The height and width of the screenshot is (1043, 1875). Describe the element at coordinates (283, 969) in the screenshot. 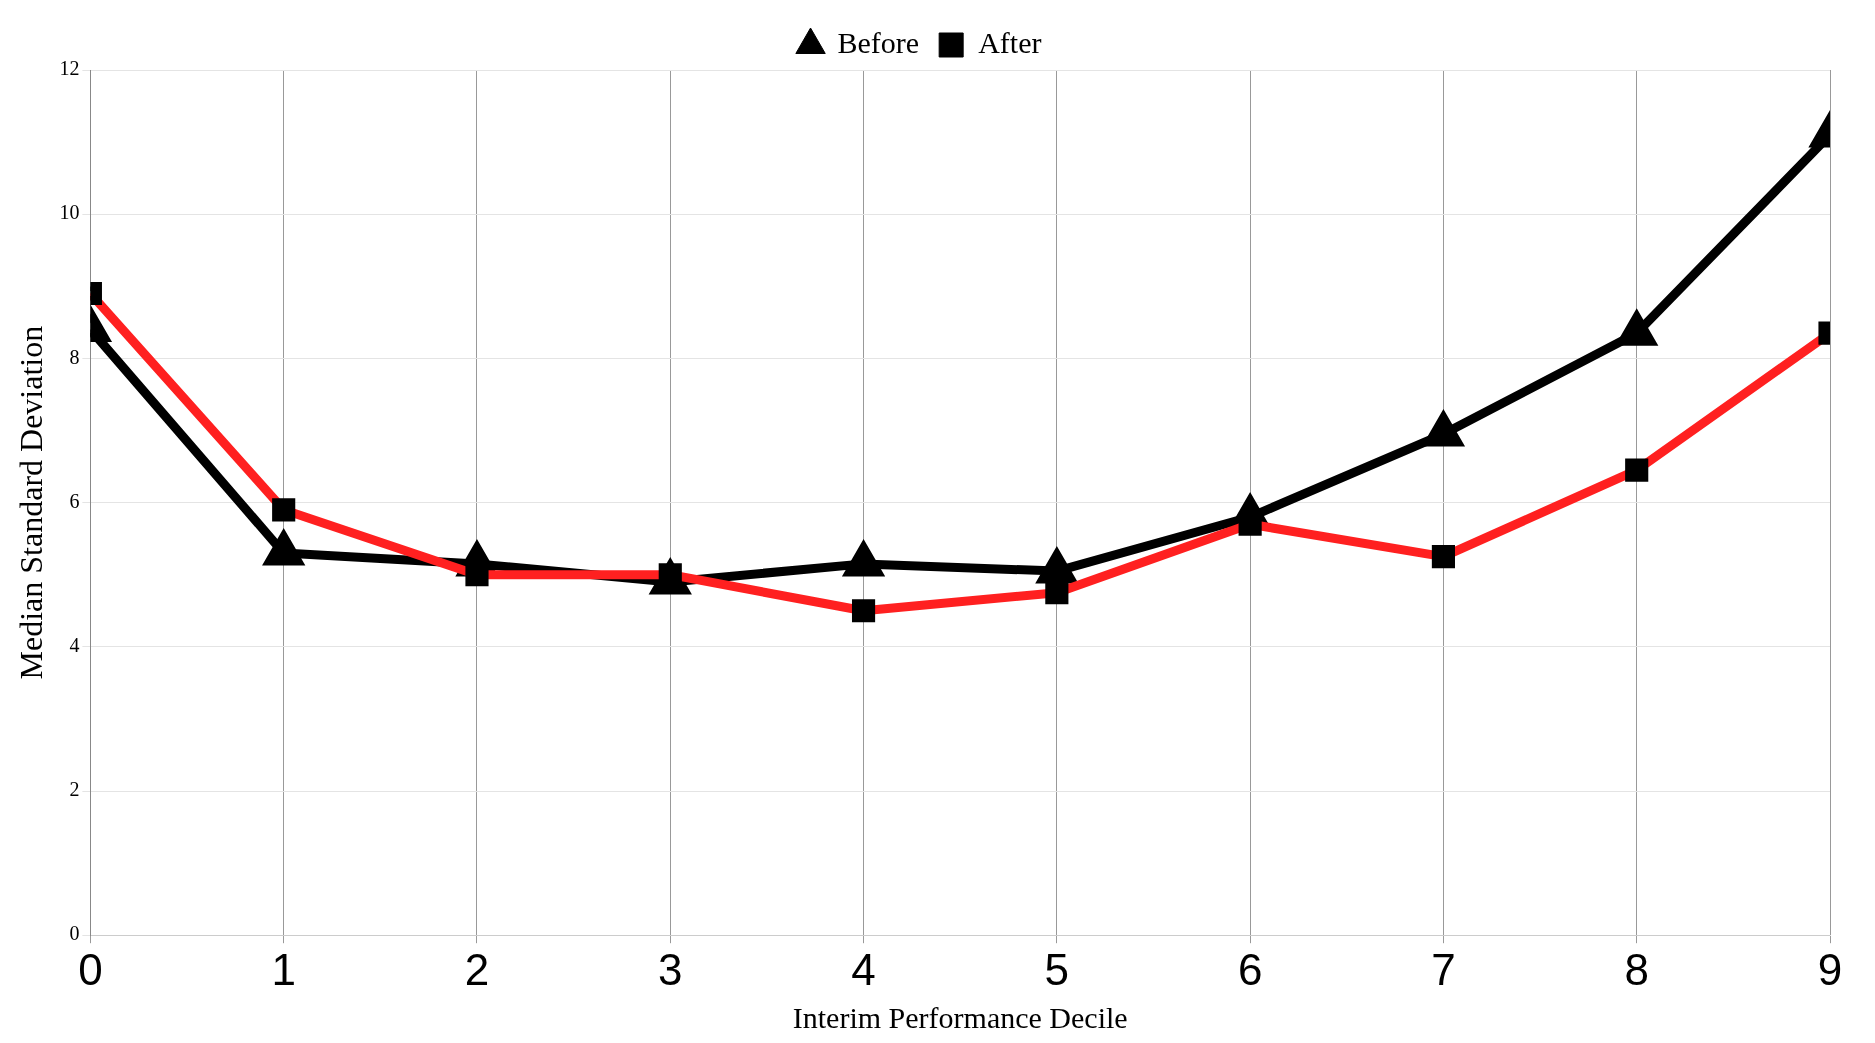

I see `x-tick-label: 1` at that location.